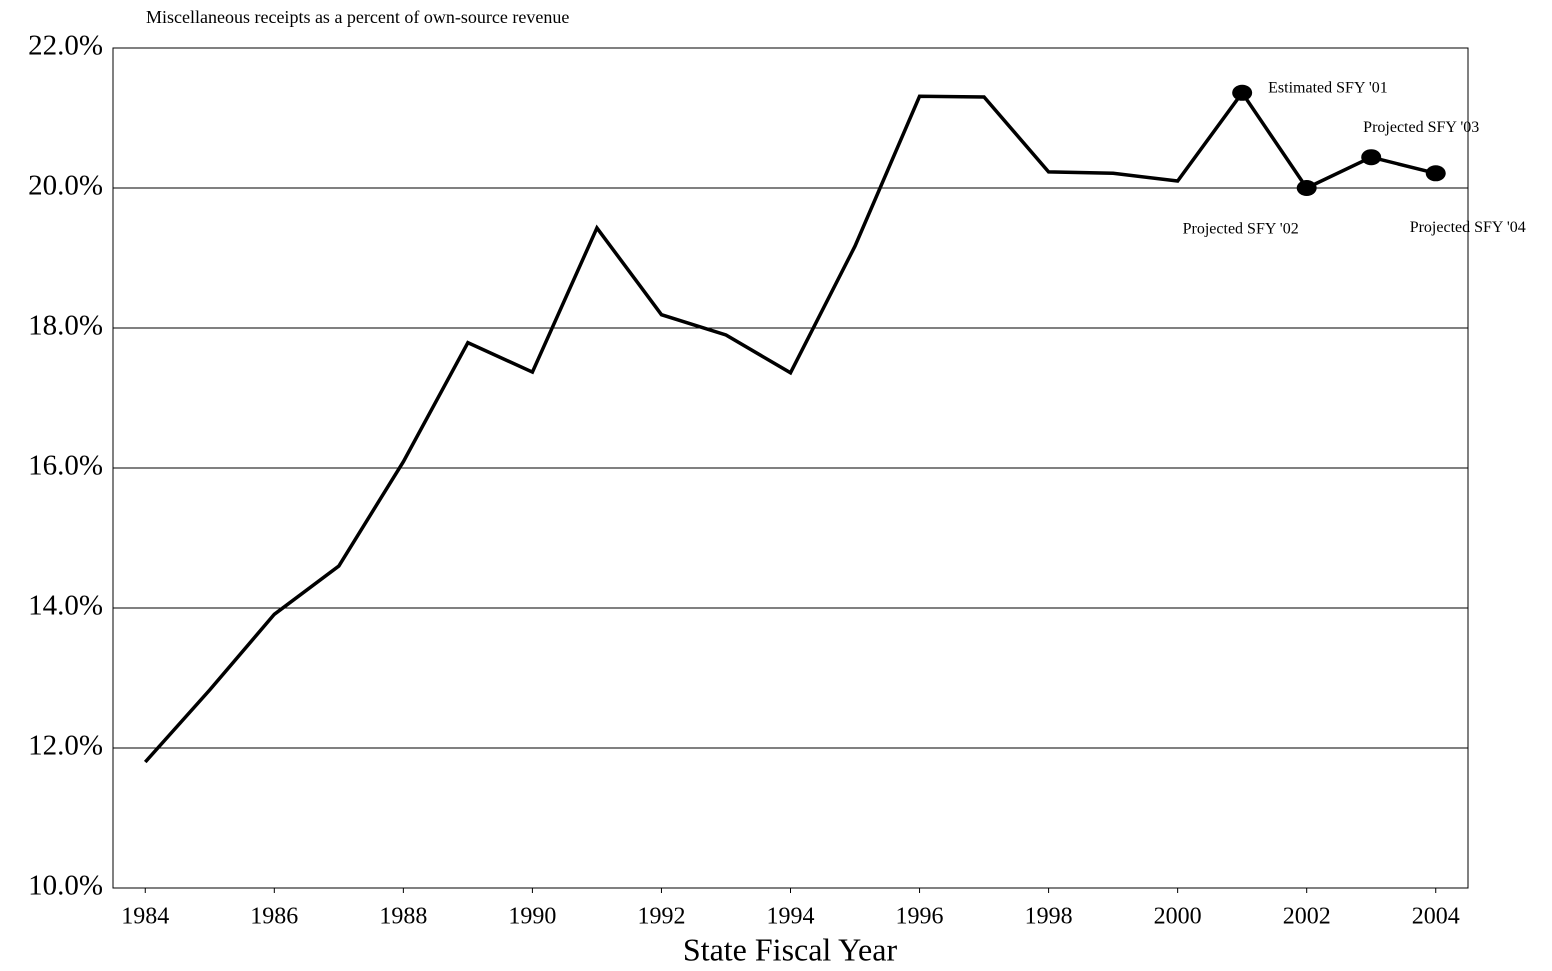 The height and width of the screenshot is (971, 1552). What do you see at coordinates (65, 46) in the screenshot?
I see `y-tick-label: 22.0%` at bounding box center [65, 46].